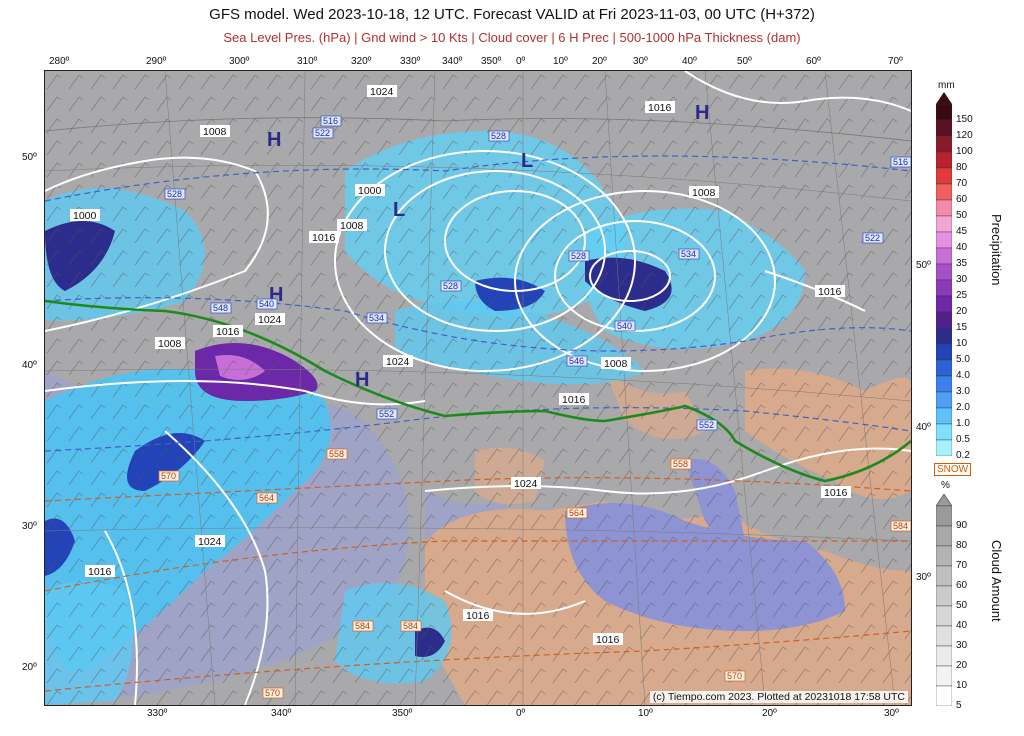 This screenshot has width=1024, height=736. I want to click on top-tick: 50º, so click(744, 61).